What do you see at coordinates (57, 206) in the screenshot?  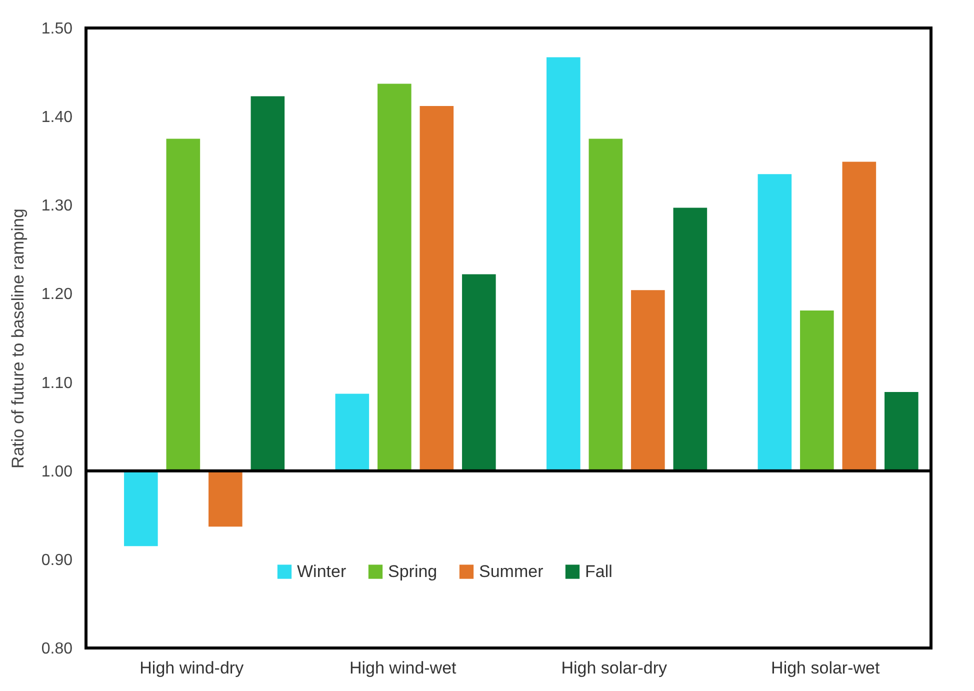 I see `y-tick-label: 1.30` at bounding box center [57, 206].